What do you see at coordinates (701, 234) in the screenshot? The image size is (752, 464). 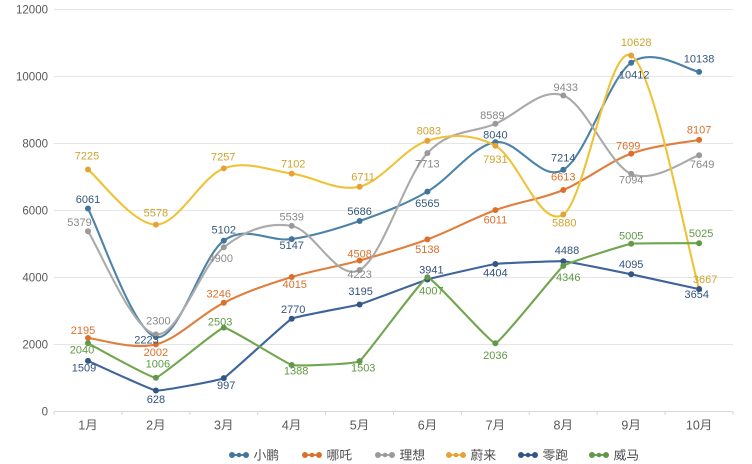 I see `svg-text: 5025` at bounding box center [701, 234].